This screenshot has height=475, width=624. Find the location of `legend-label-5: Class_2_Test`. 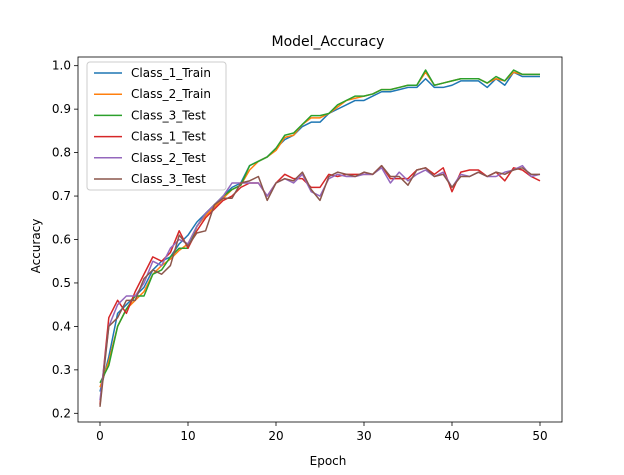

legend-label-5: Class_2_Test is located at coordinates (168, 158).